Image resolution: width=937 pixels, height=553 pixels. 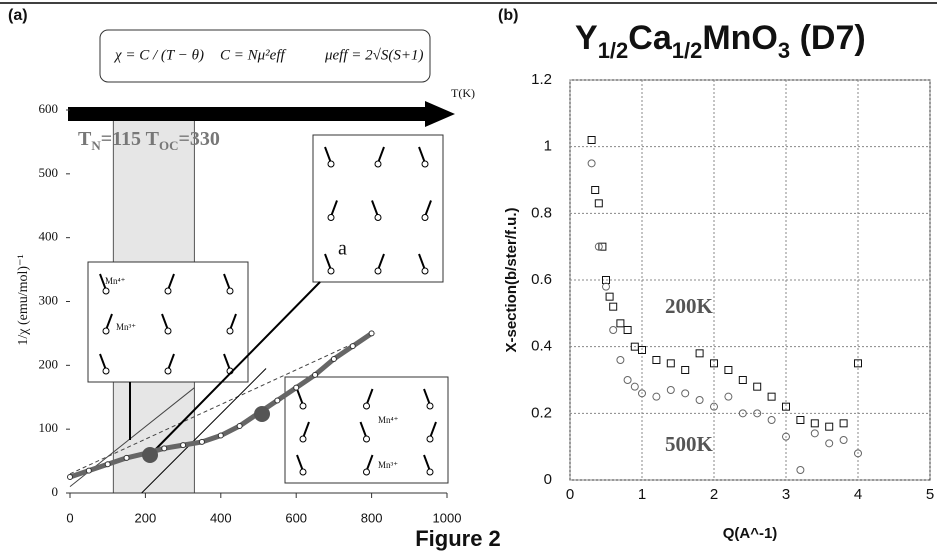 What do you see at coordinates (784, 50) in the screenshot?
I see `subscript: 3` at bounding box center [784, 50].